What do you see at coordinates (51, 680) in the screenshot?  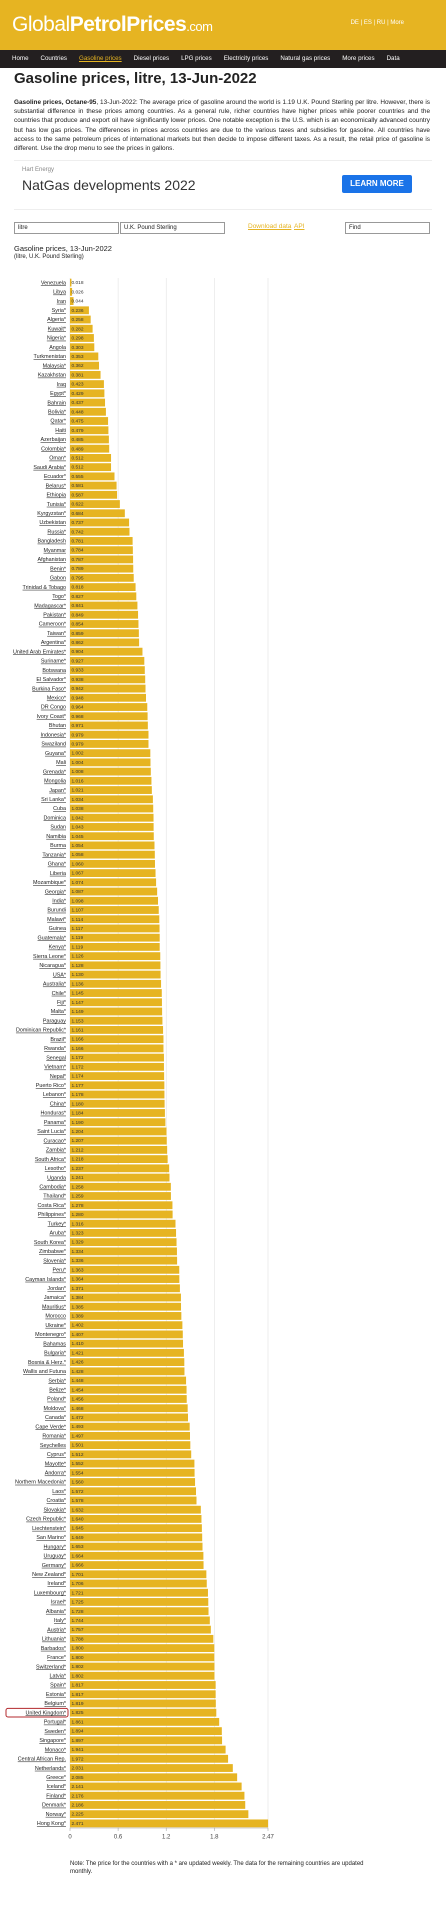 I see `country-label: El Salvador*` at bounding box center [51, 680].